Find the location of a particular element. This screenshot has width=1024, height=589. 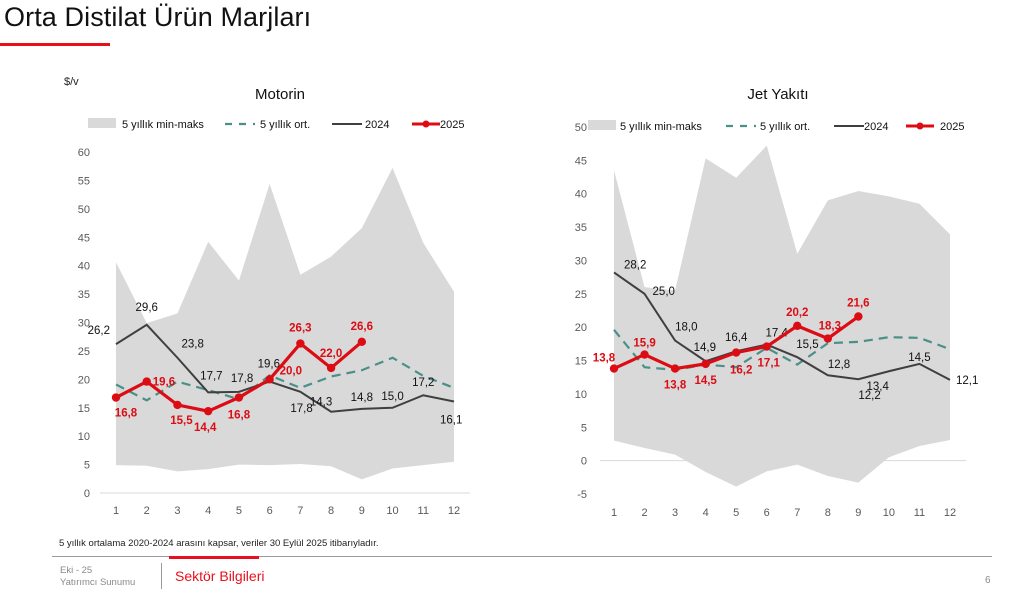

y-tick-label: 5 is located at coordinates (87, 466).